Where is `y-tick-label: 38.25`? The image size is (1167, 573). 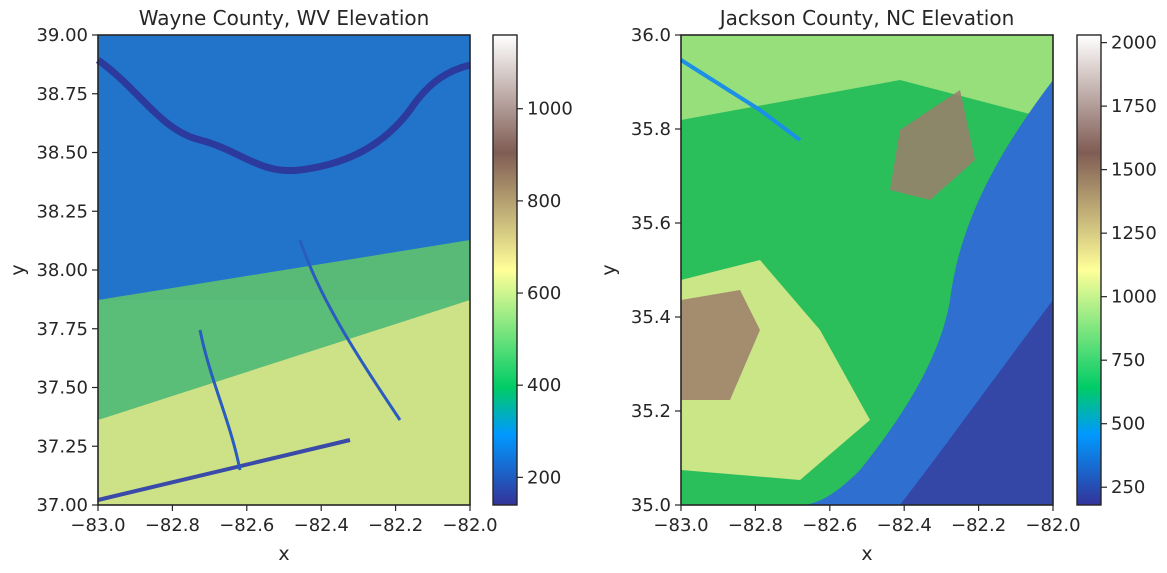
y-tick-label: 38.25 is located at coordinates (62, 211).